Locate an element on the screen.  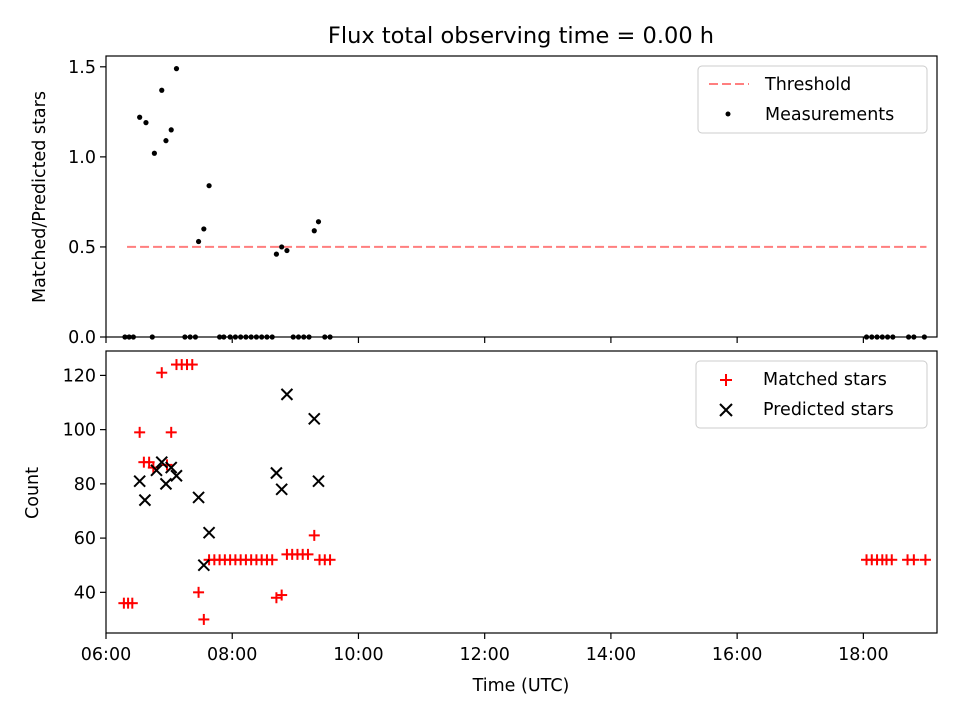
bottom-y-tick-label: 120 is located at coordinates (79, 376).